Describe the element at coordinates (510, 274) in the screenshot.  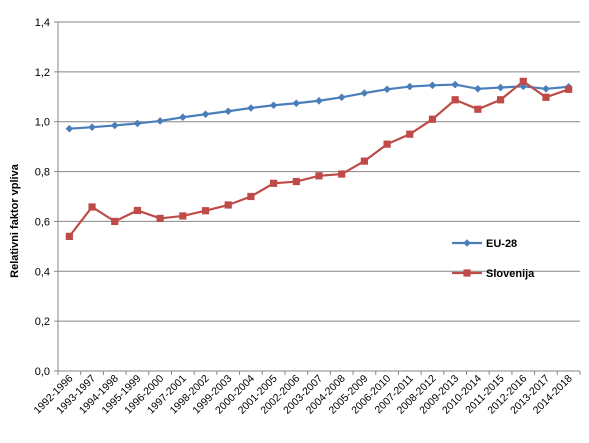
I see `legend-label: Slovenija` at that location.